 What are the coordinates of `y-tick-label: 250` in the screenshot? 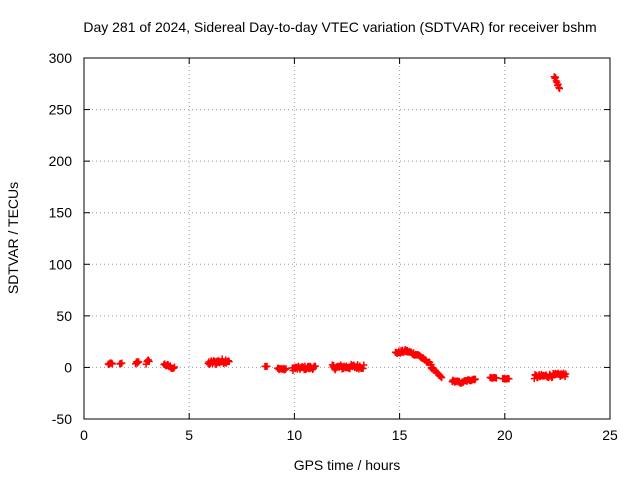 It's located at (61, 110).